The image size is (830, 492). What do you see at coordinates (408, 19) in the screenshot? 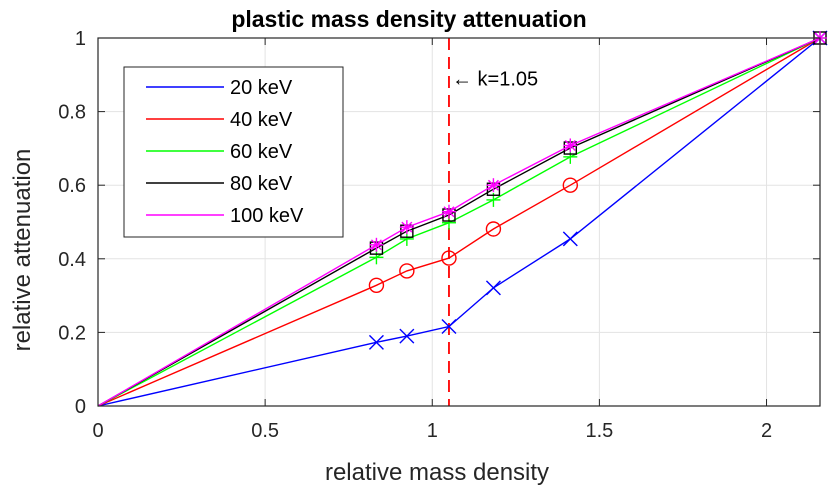
I see `chart-title: plastic mass density attenuation` at bounding box center [408, 19].